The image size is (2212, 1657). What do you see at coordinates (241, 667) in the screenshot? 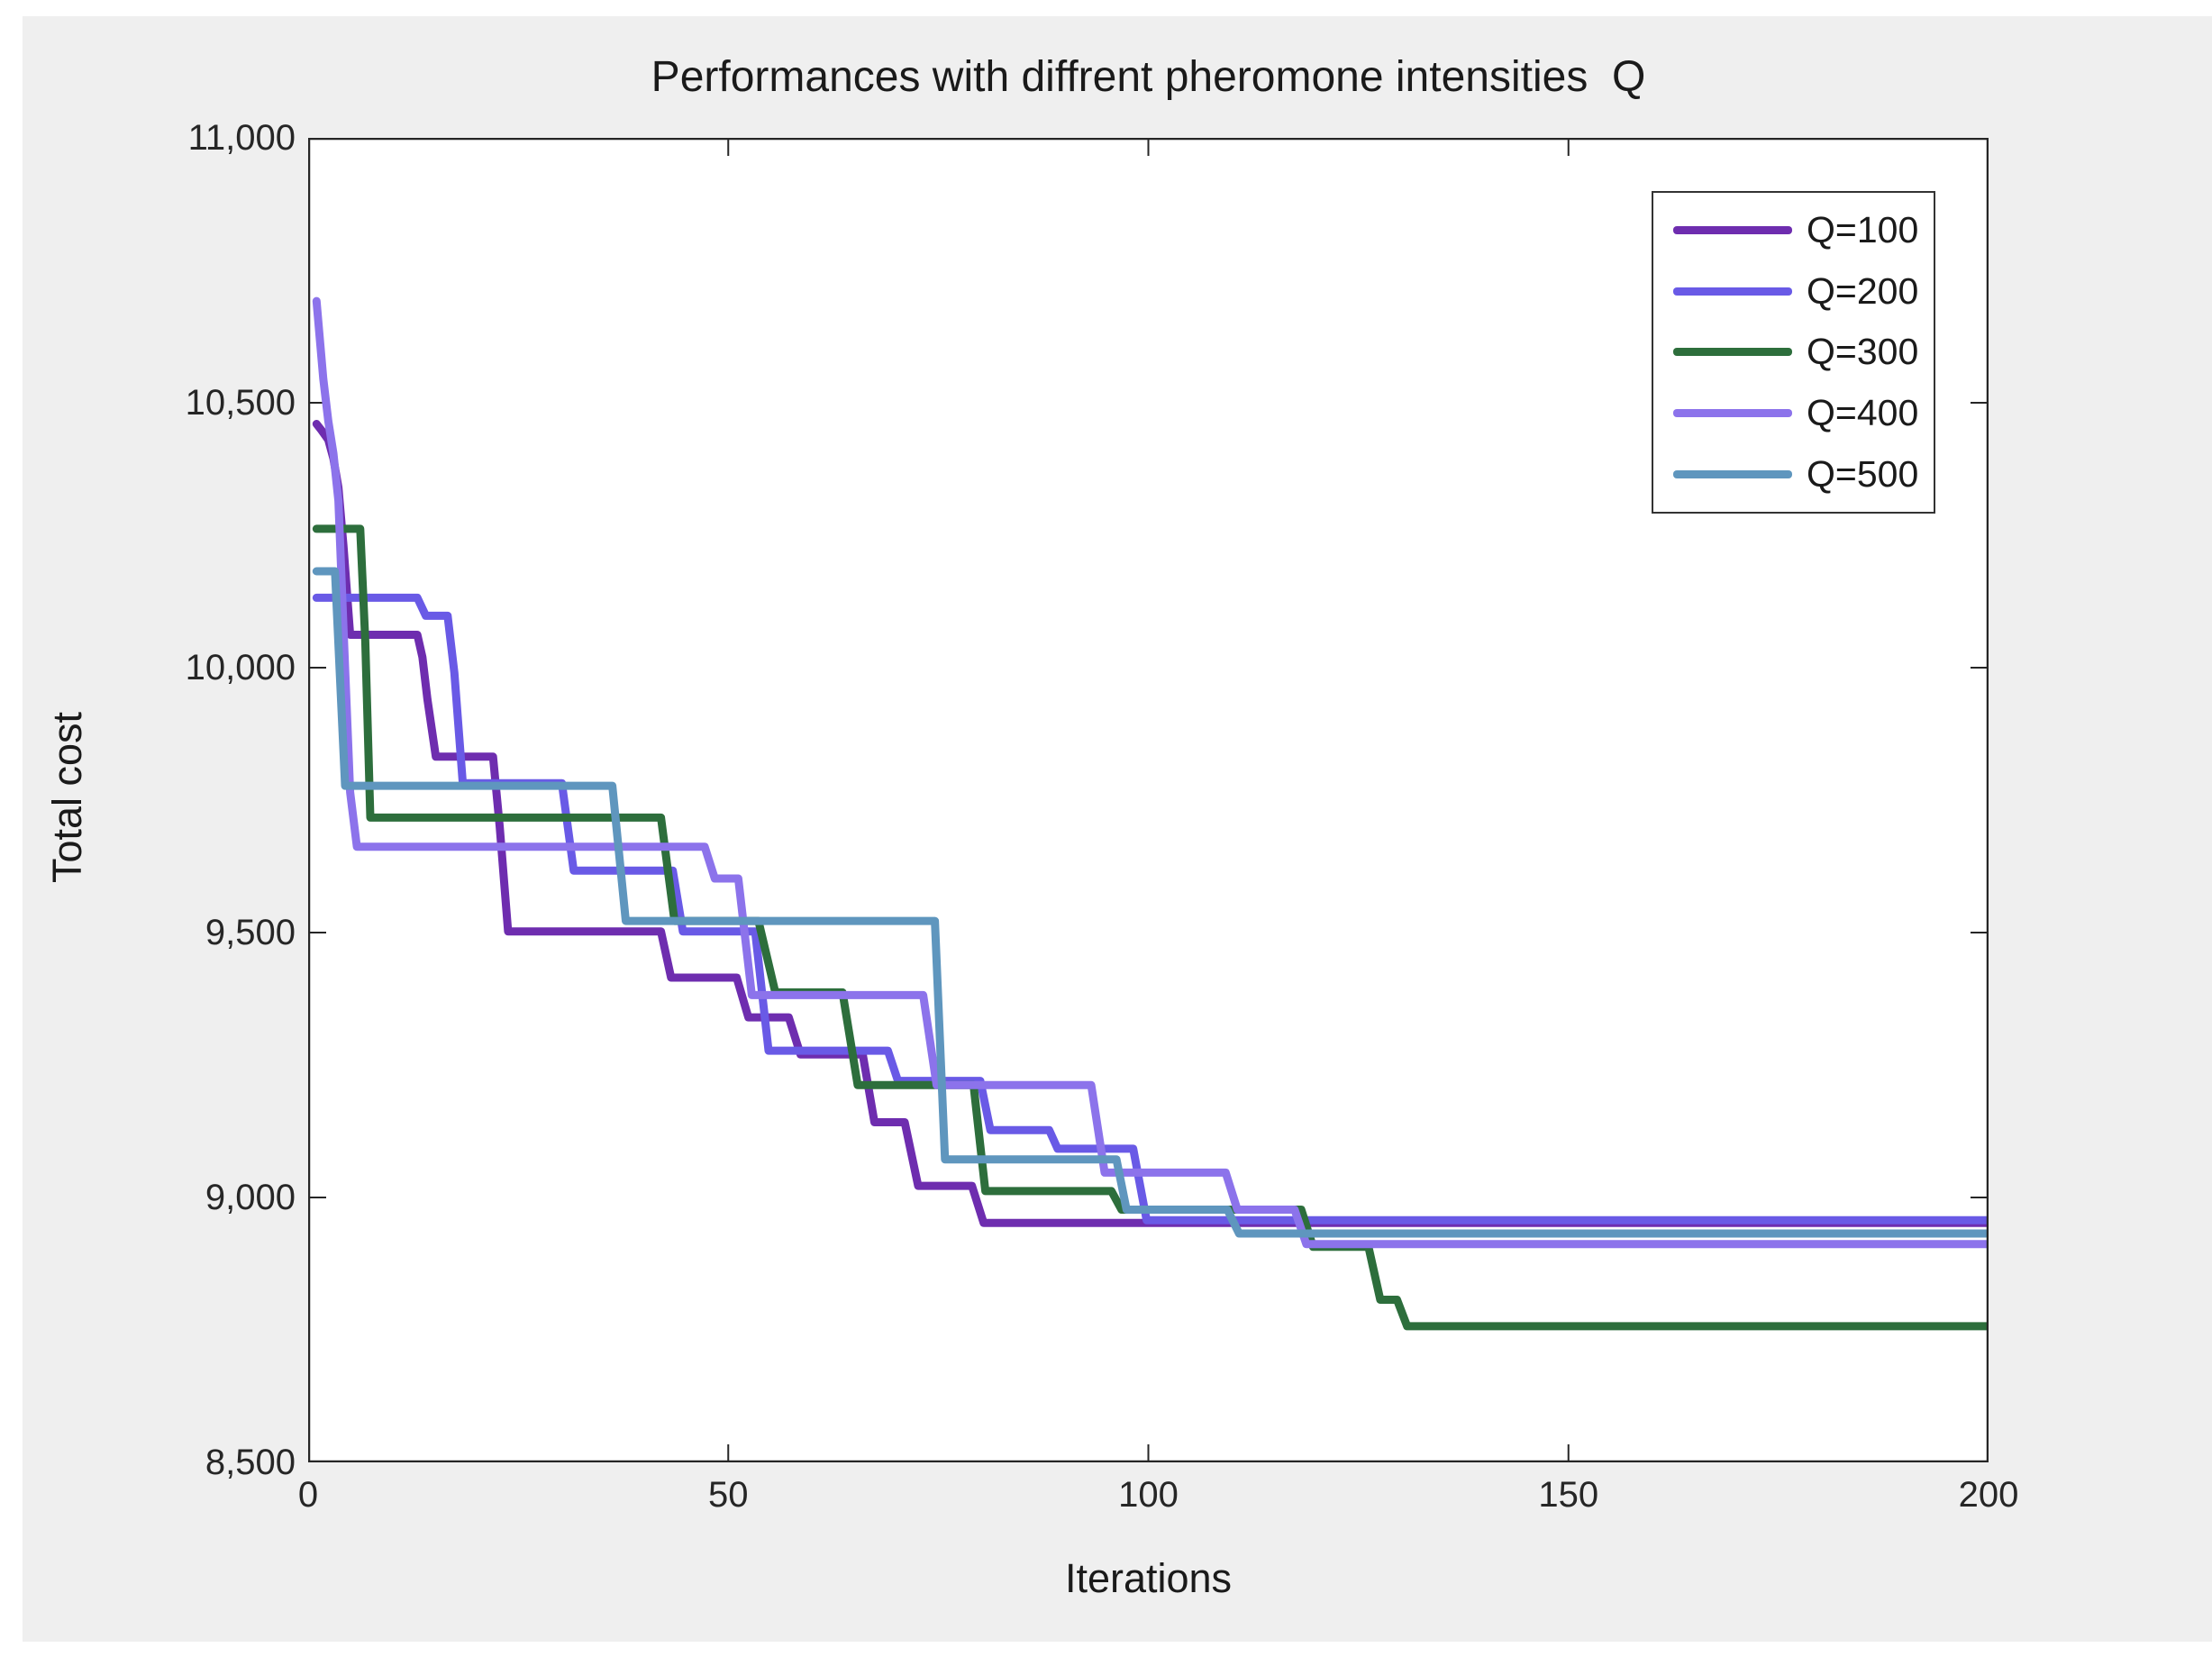
I see `y-tick-label: 10,000` at bounding box center [241, 667].